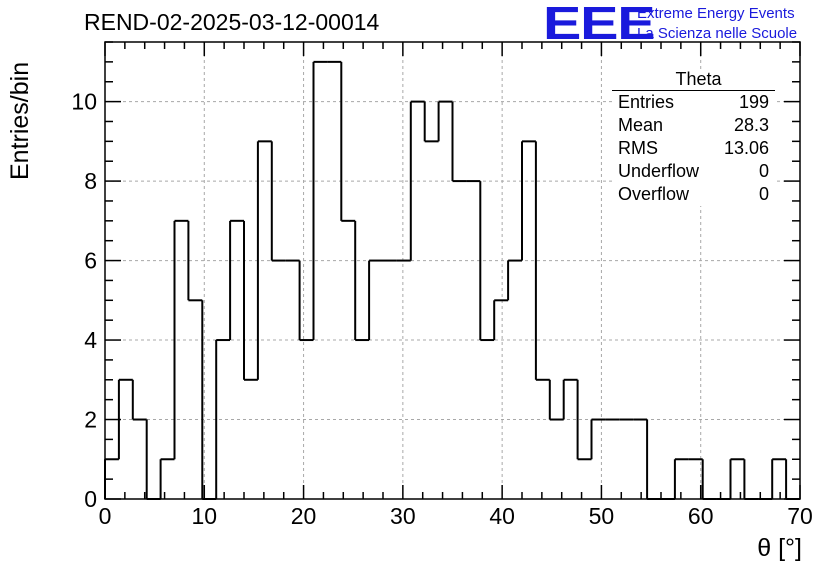 Image resolution: width=836 pixels, height=572 pixels. What do you see at coordinates (659, 171) in the screenshot?
I see `stats-label: Underflow` at bounding box center [659, 171].